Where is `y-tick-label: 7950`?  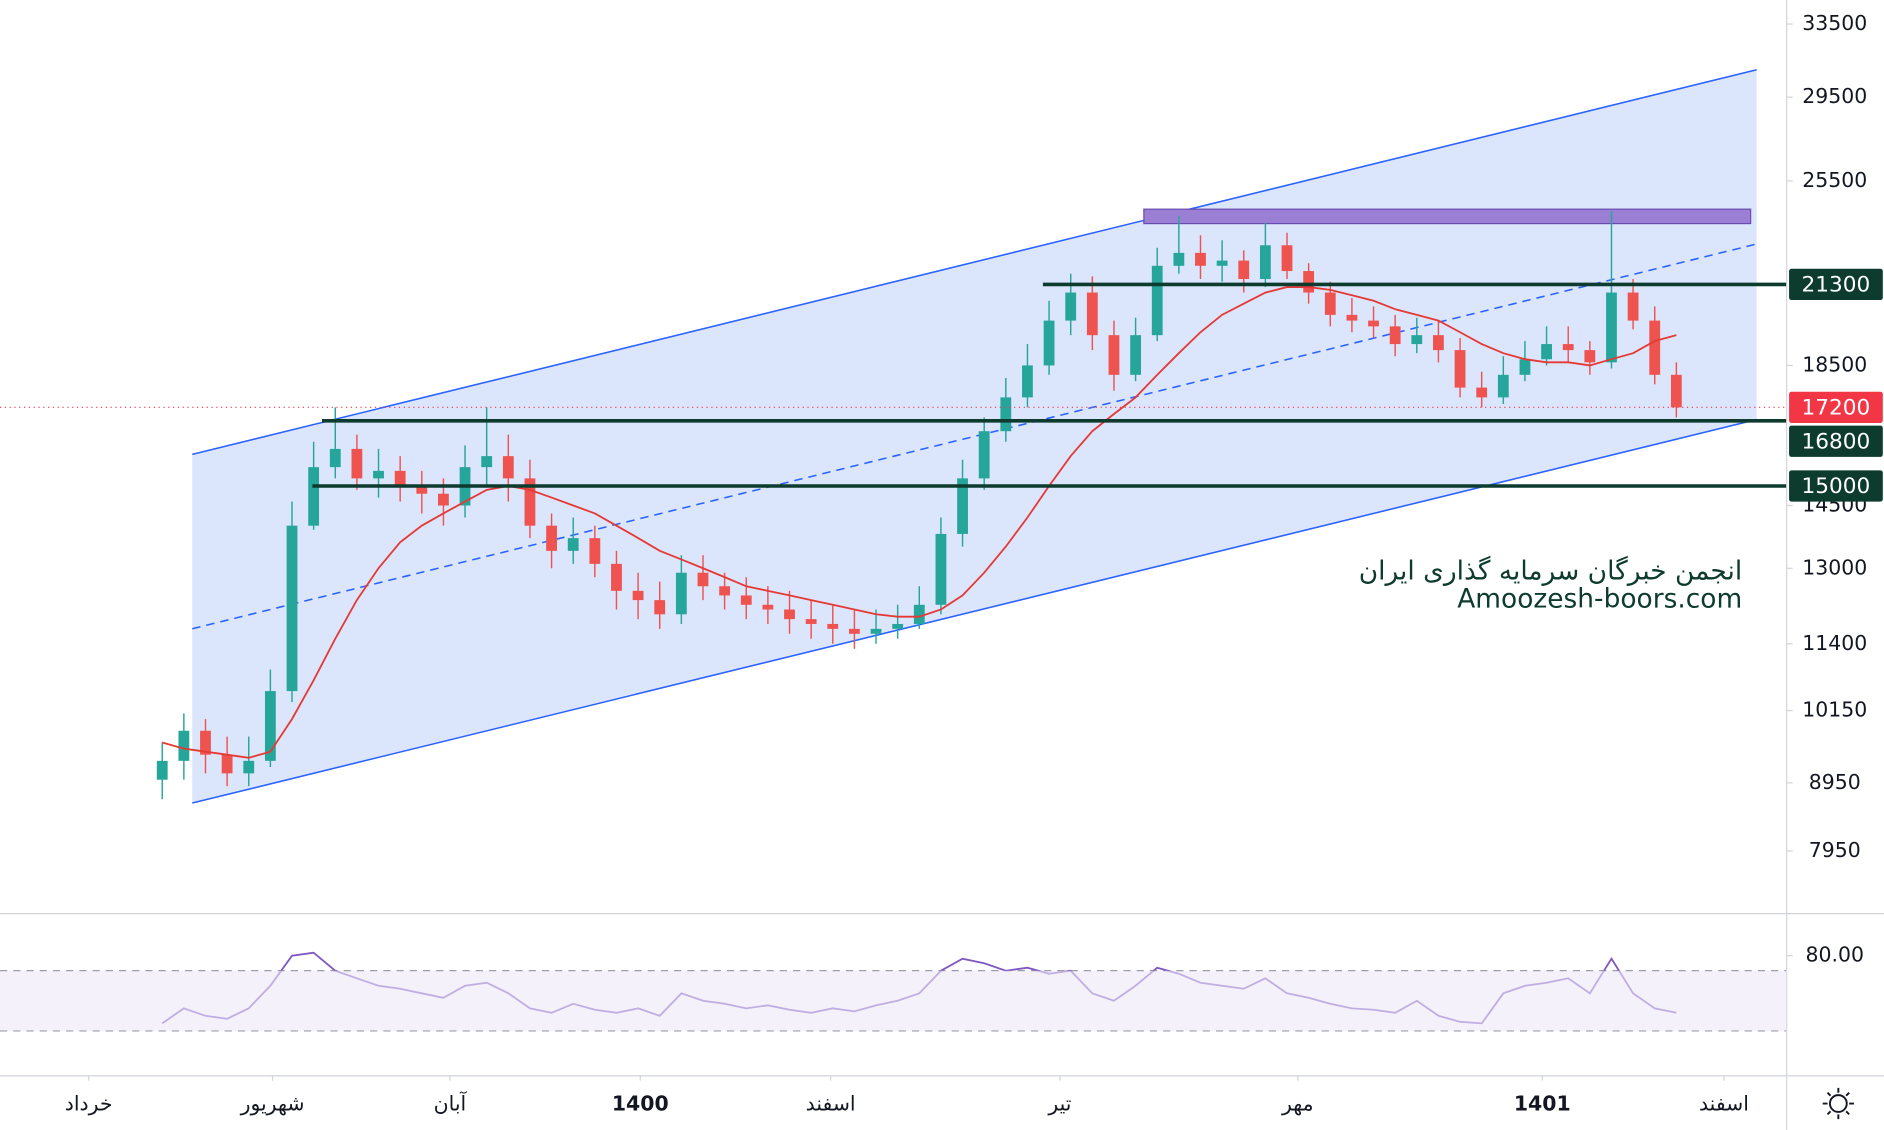
y-tick-label: 7950 is located at coordinates (1835, 850).